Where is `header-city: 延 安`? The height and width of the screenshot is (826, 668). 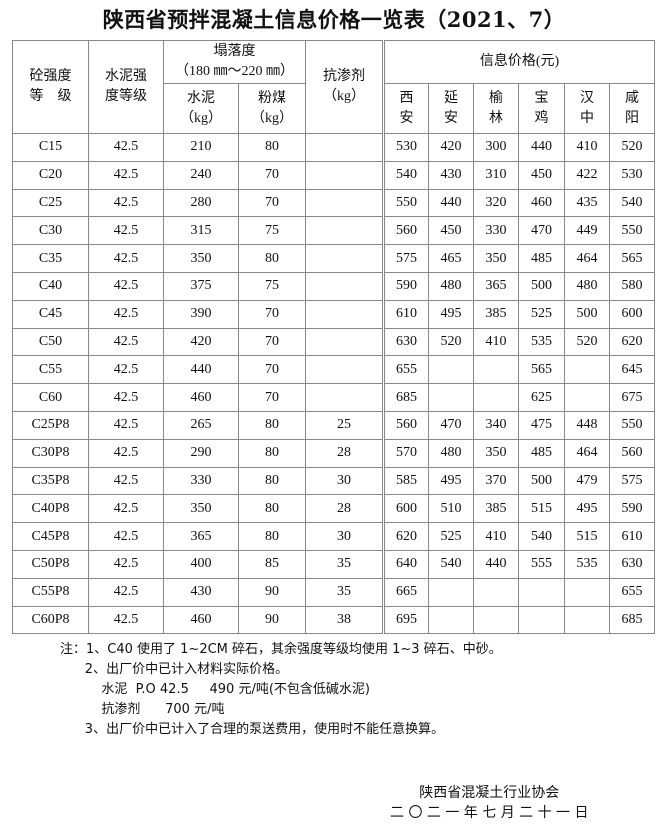
header-city: 延 安 is located at coordinates (451, 108).